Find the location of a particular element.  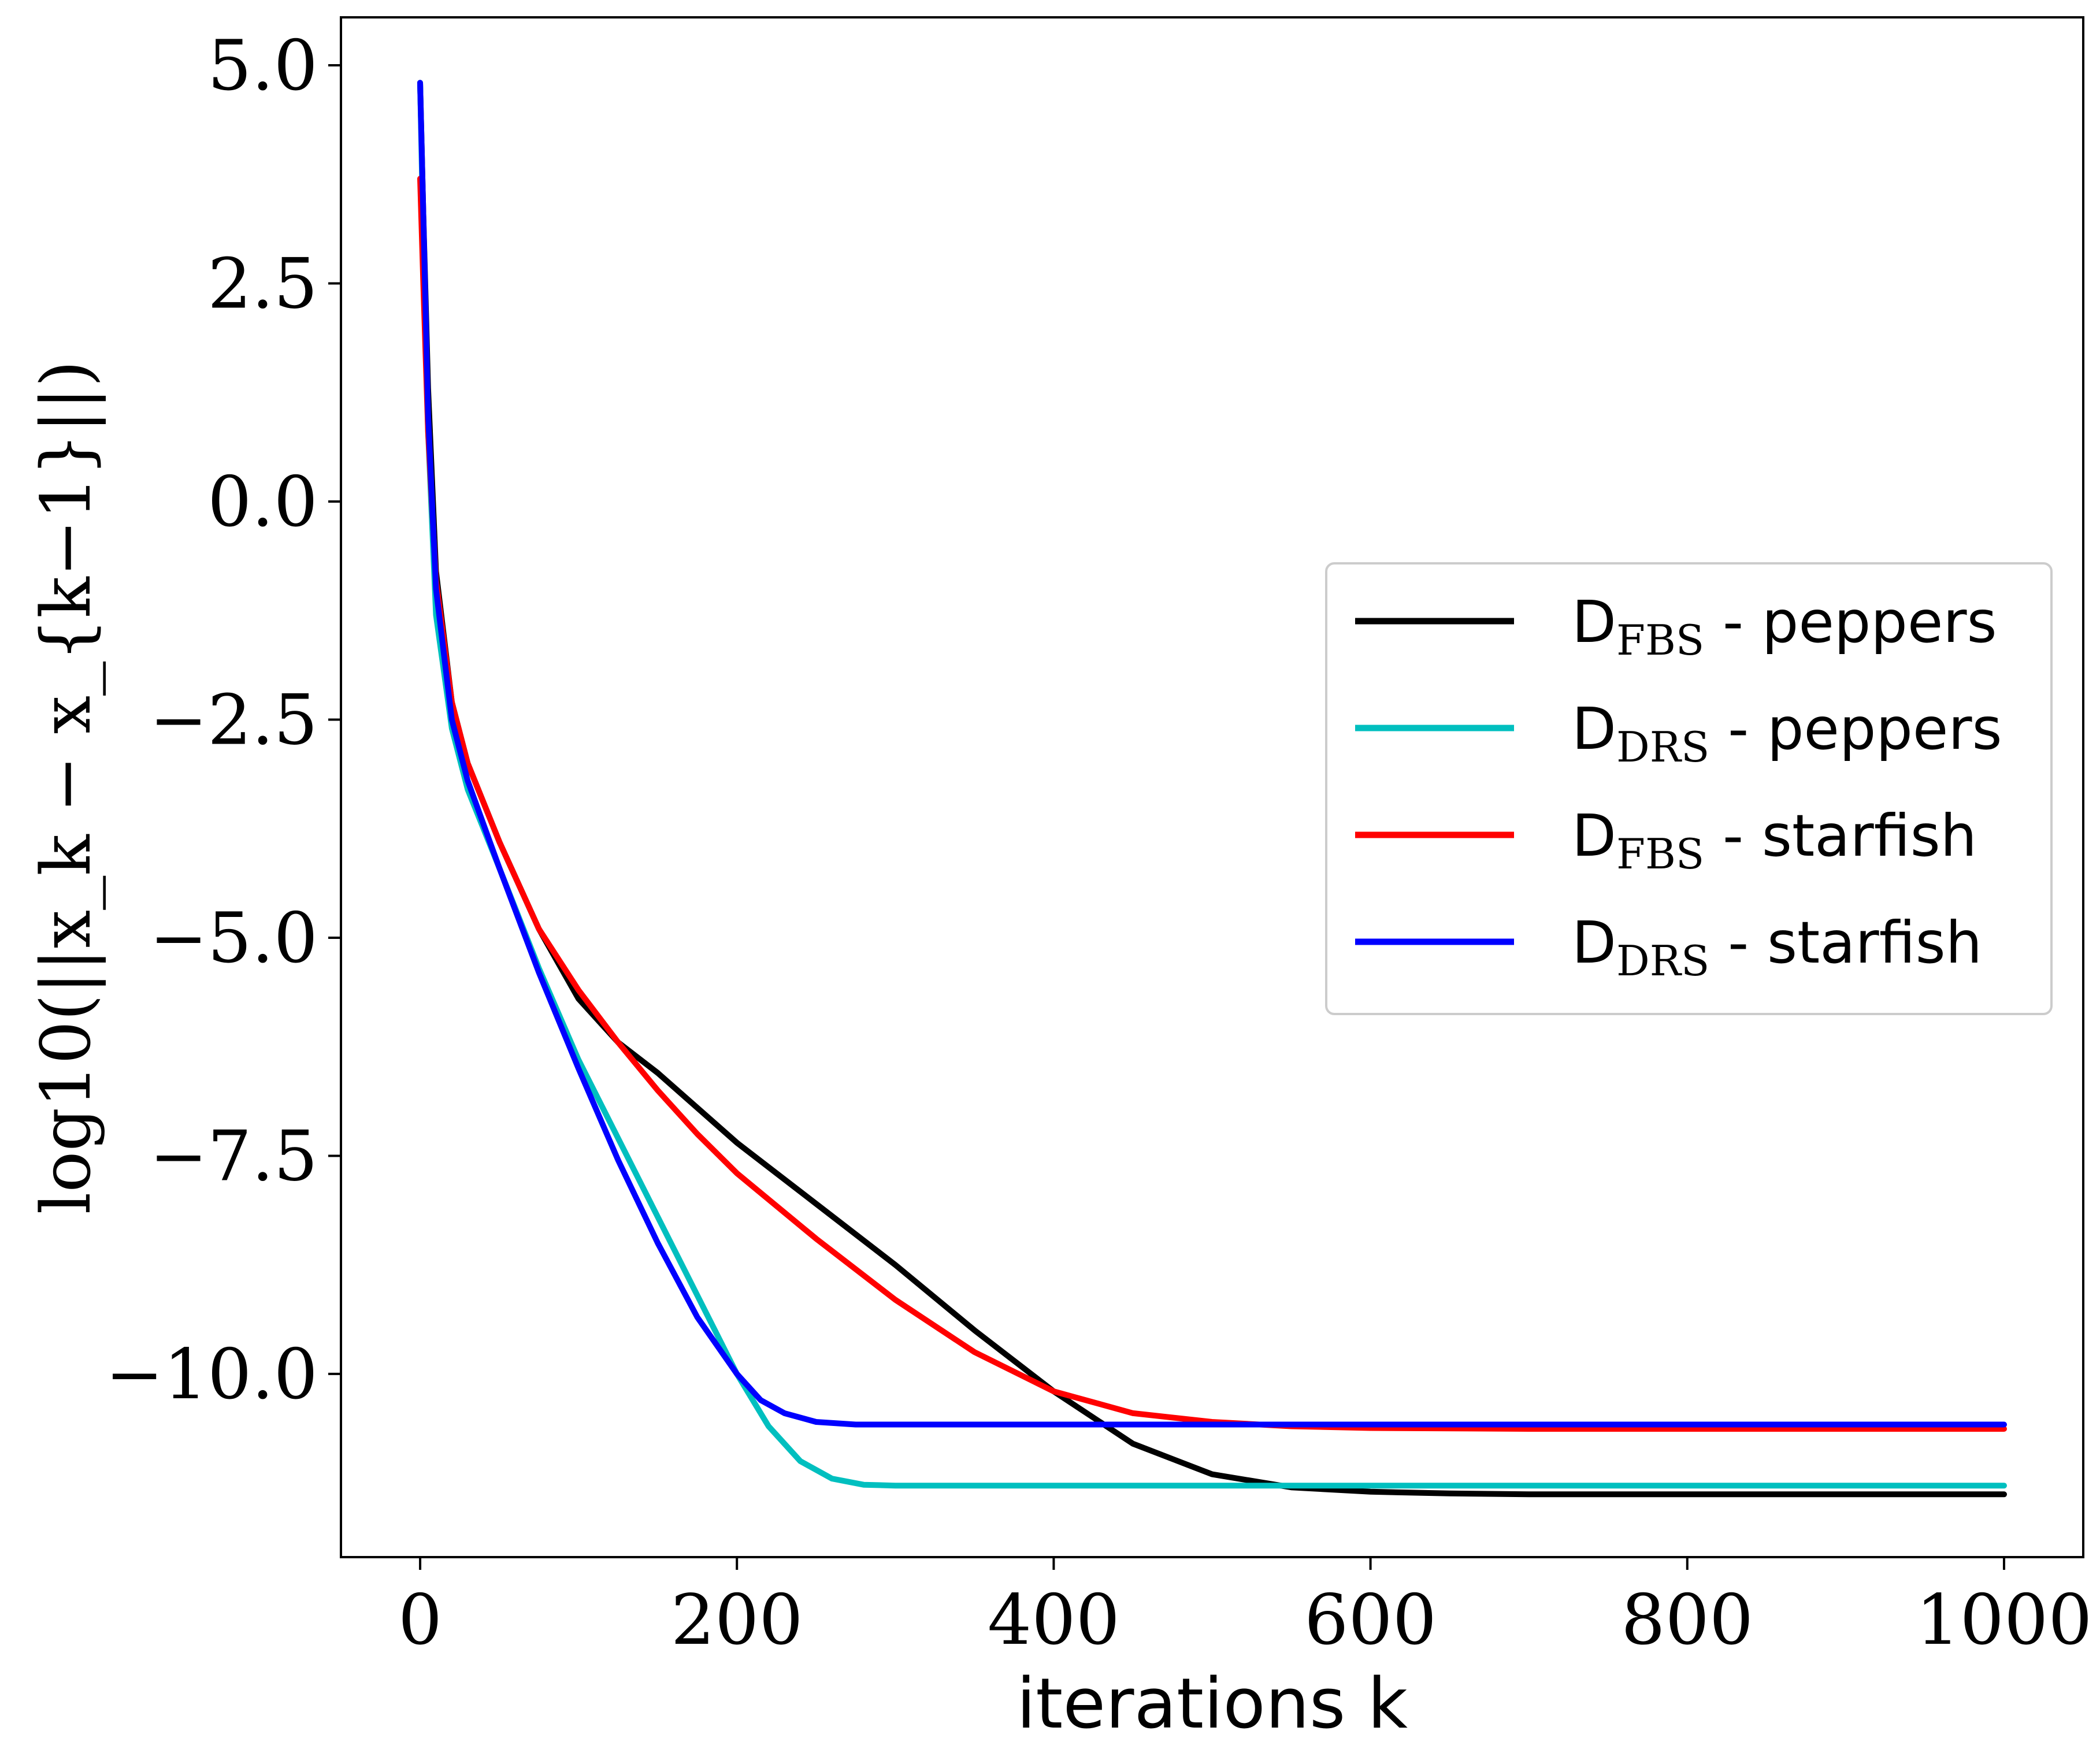

y-tick-label: −10.0 is located at coordinates (212, 1375).